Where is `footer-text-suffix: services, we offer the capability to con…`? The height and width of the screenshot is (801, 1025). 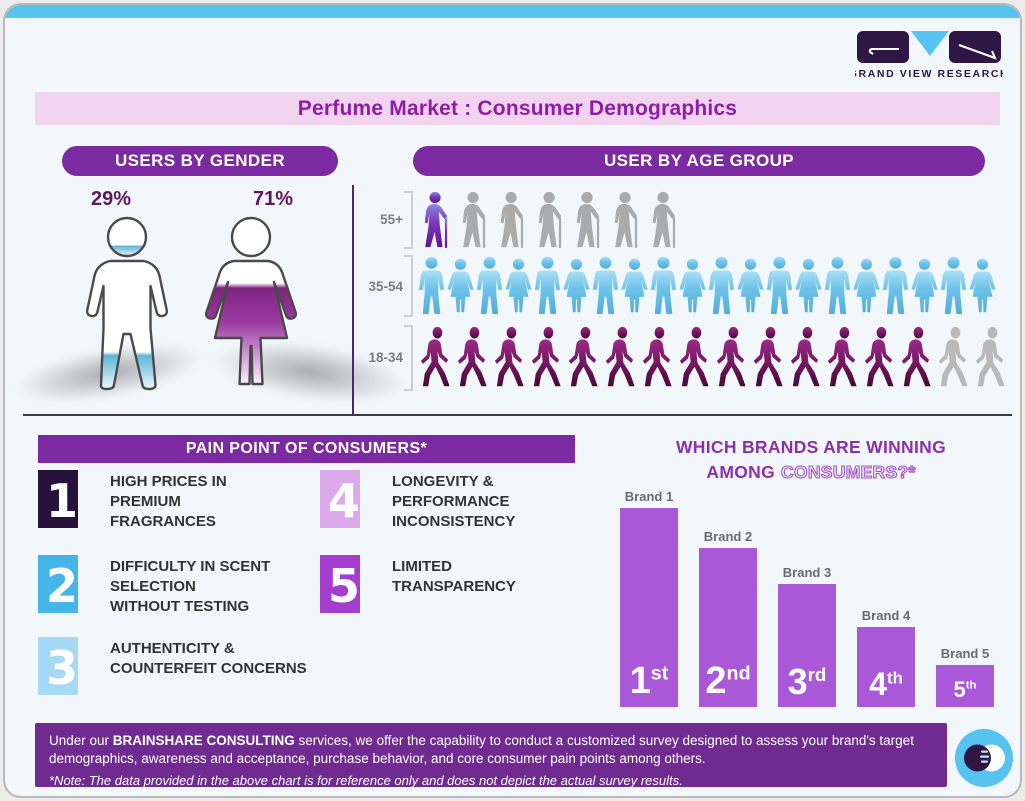
footer-text-suffix: services, we offer the capability to con… is located at coordinates (481, 750).